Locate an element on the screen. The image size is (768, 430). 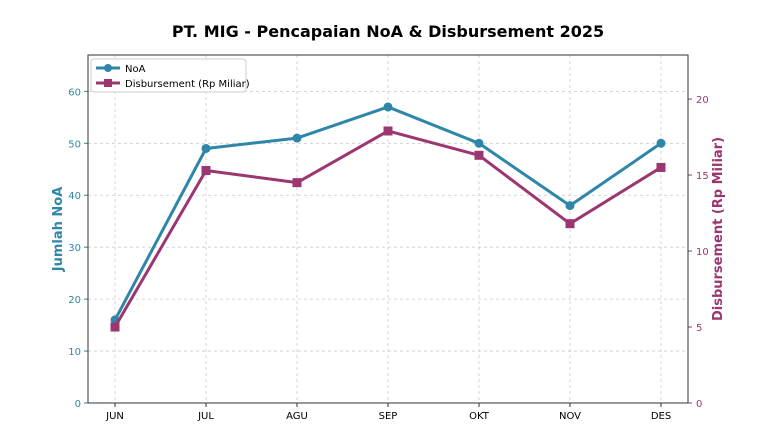
x-tick-label: OKT is located at coordinates (479, 416).